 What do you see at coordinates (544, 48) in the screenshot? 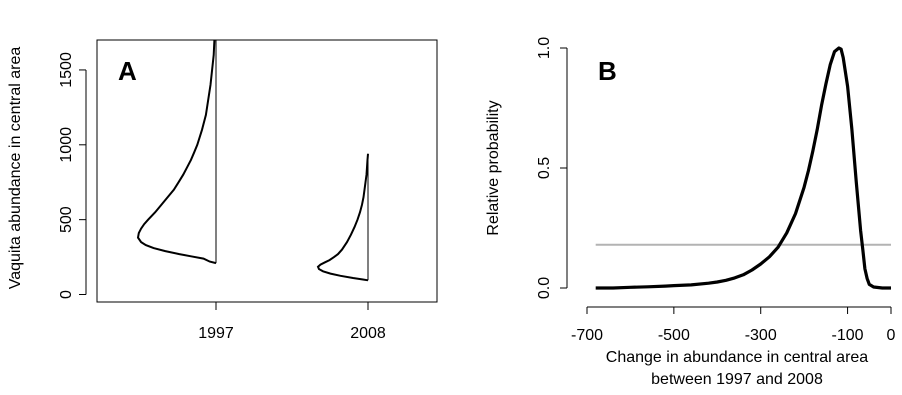
I see `panel-b-y-tick-label: 1.0` at bounding box center [544, 48].